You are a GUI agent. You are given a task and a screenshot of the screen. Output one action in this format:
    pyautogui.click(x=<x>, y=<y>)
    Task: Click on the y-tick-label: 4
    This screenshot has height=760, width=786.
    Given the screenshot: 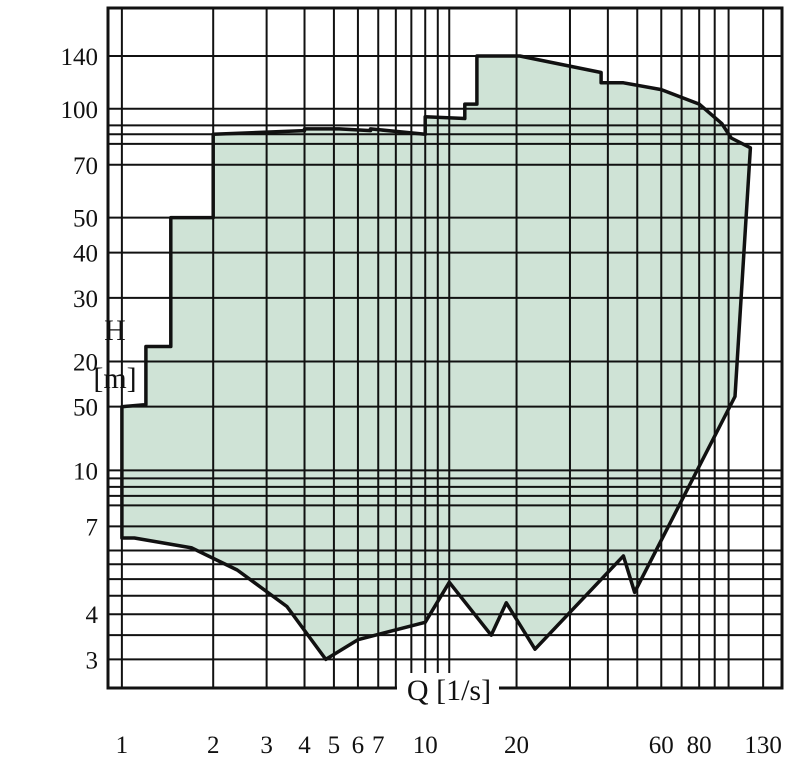 What is the action you would take?
    pyautogui.click(x=92, y=615)
    